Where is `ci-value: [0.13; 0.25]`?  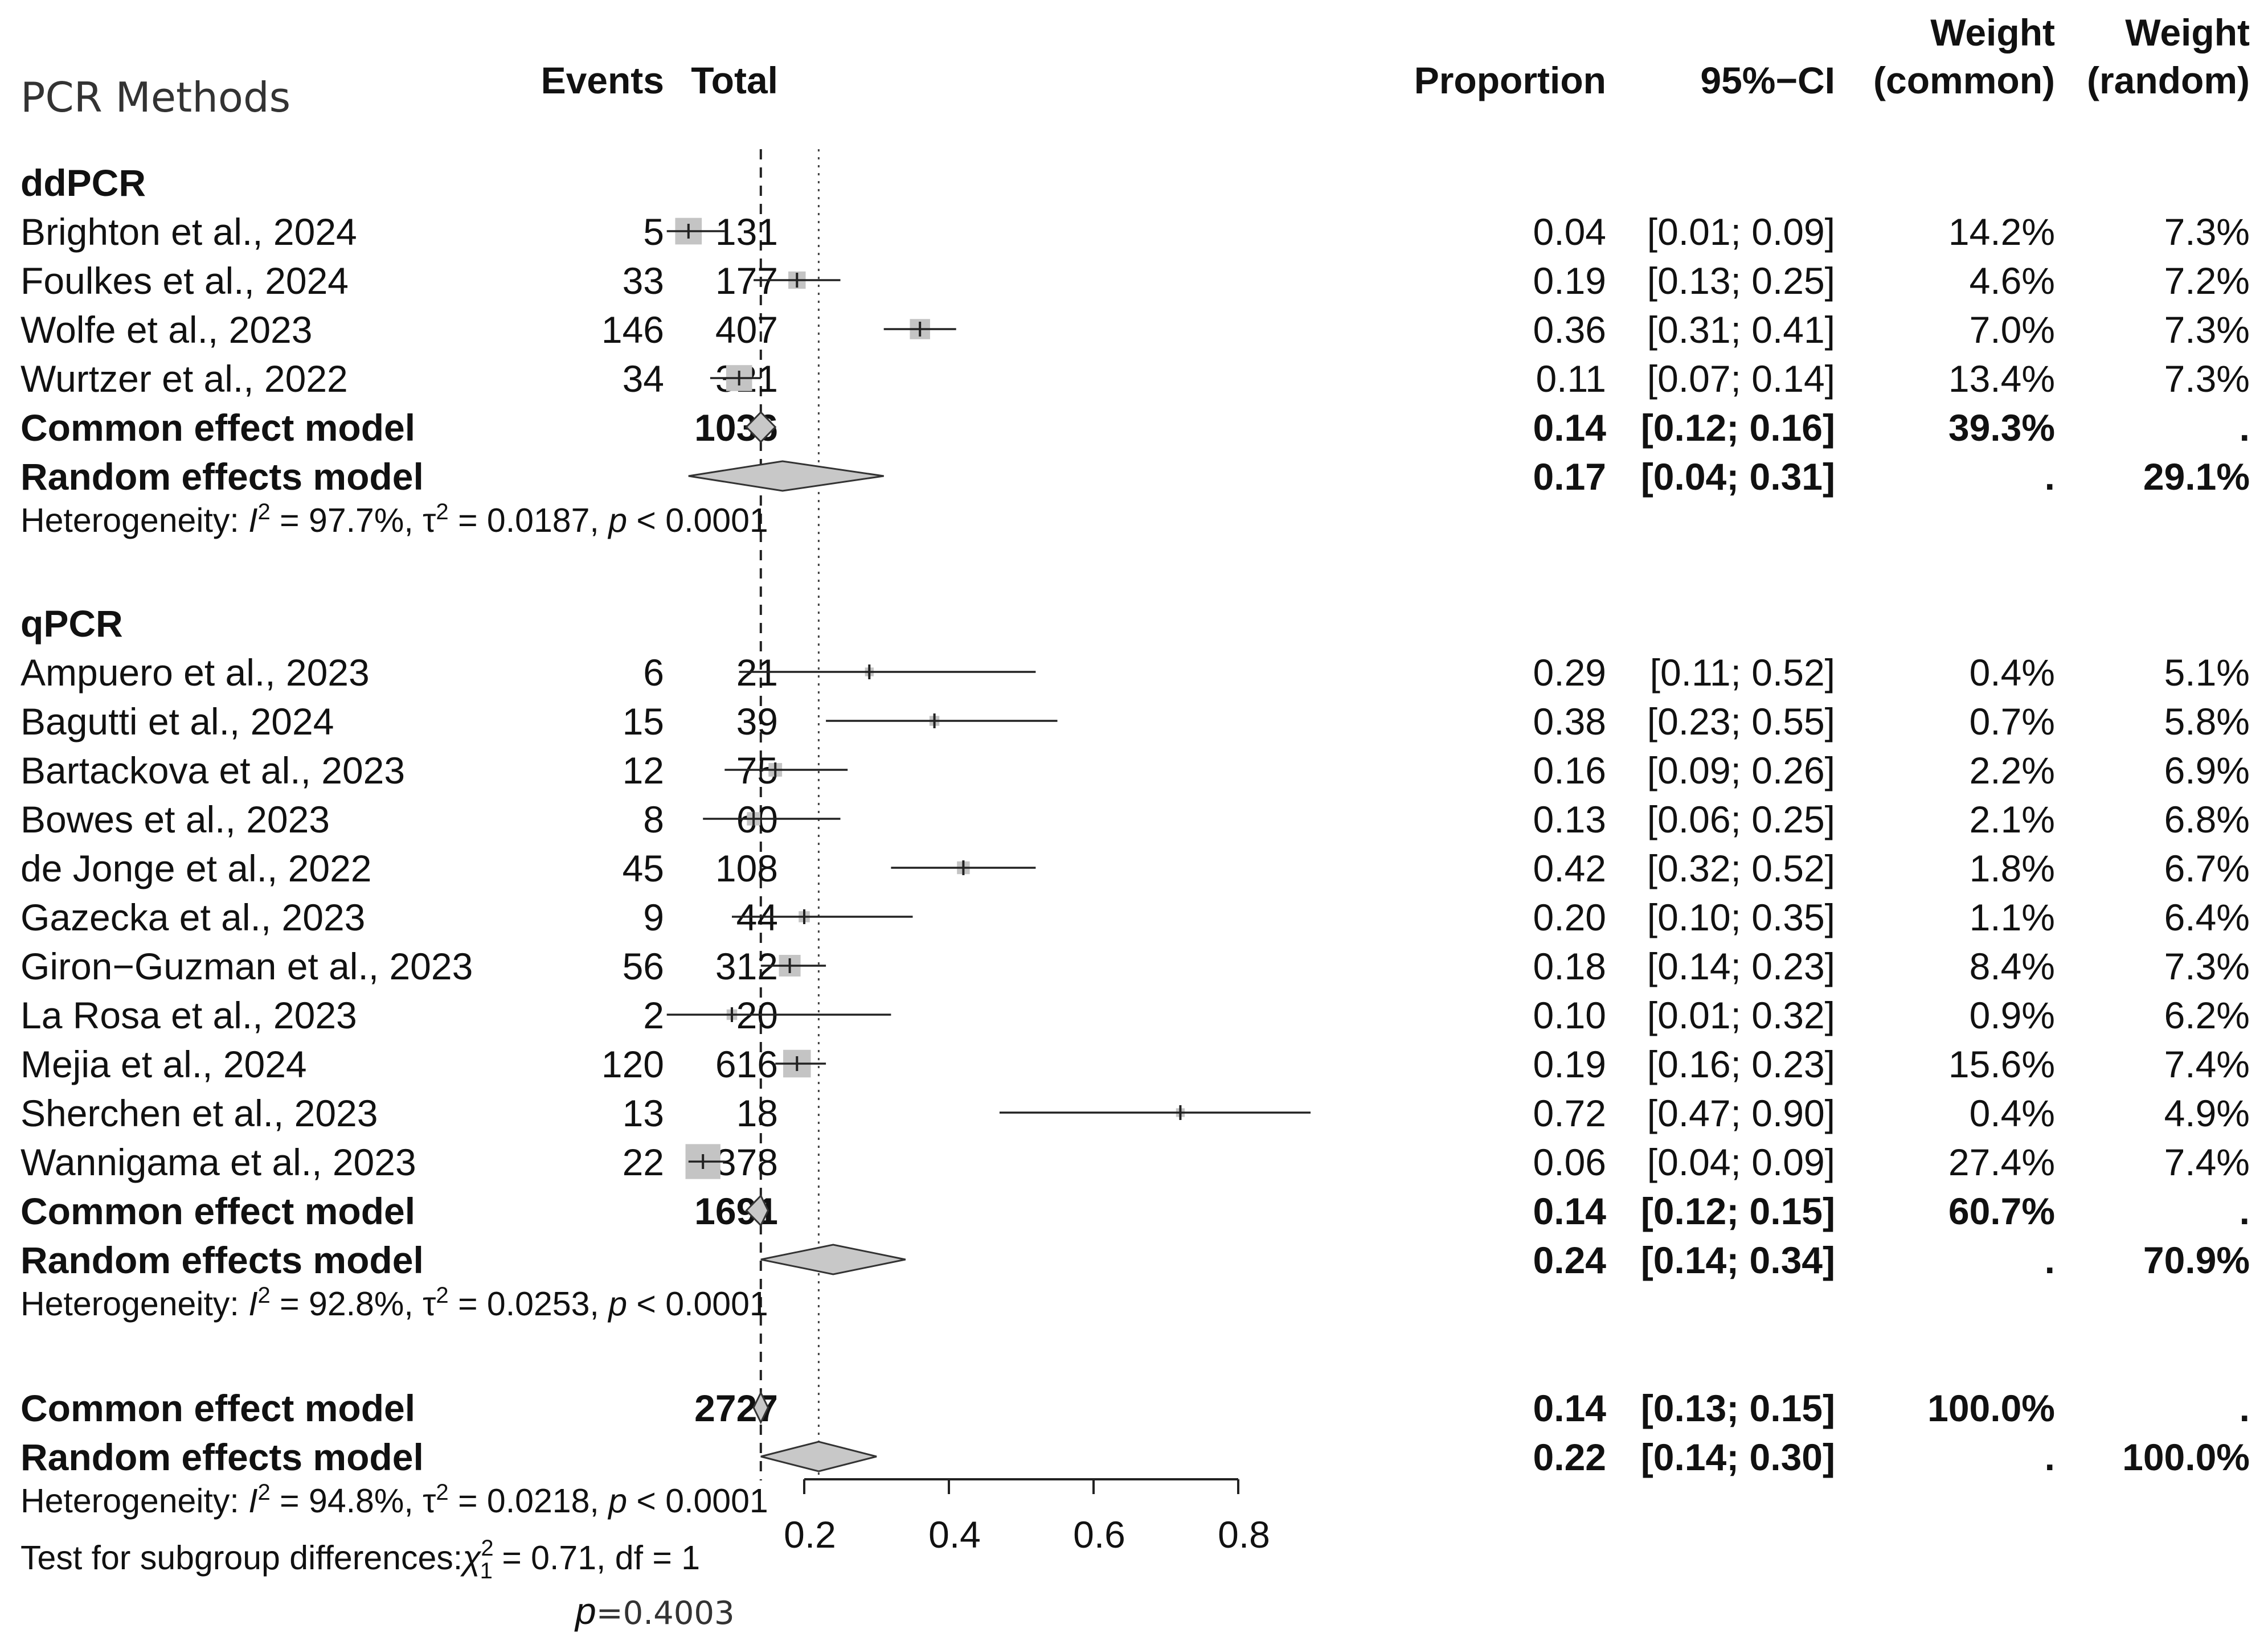 ci-value: [0.13; 0.25] is located at coordinates (1741, 281).